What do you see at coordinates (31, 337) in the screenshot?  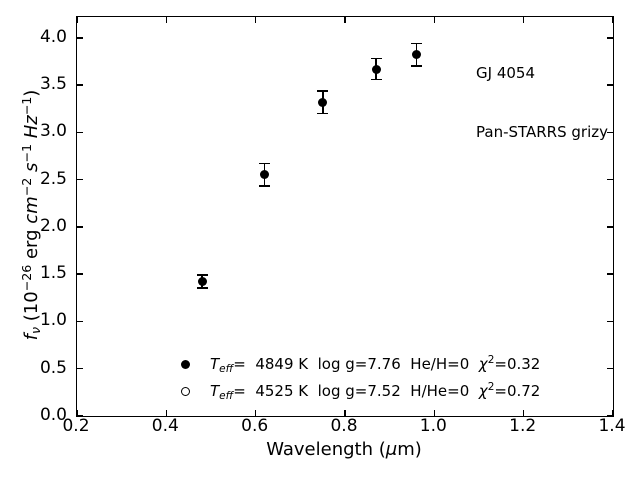 I see `ylabel-f: f` at bounding box center [31, 337].